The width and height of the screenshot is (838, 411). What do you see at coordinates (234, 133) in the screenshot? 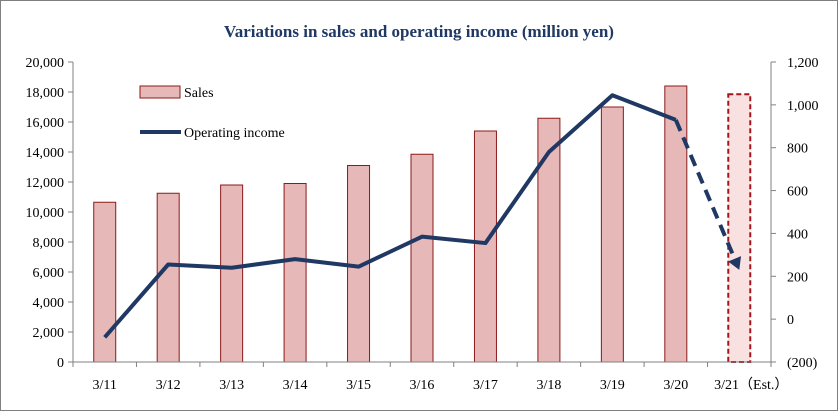
I see `legend-operating-income-label: Operating income` at bounding box center [234, 133].